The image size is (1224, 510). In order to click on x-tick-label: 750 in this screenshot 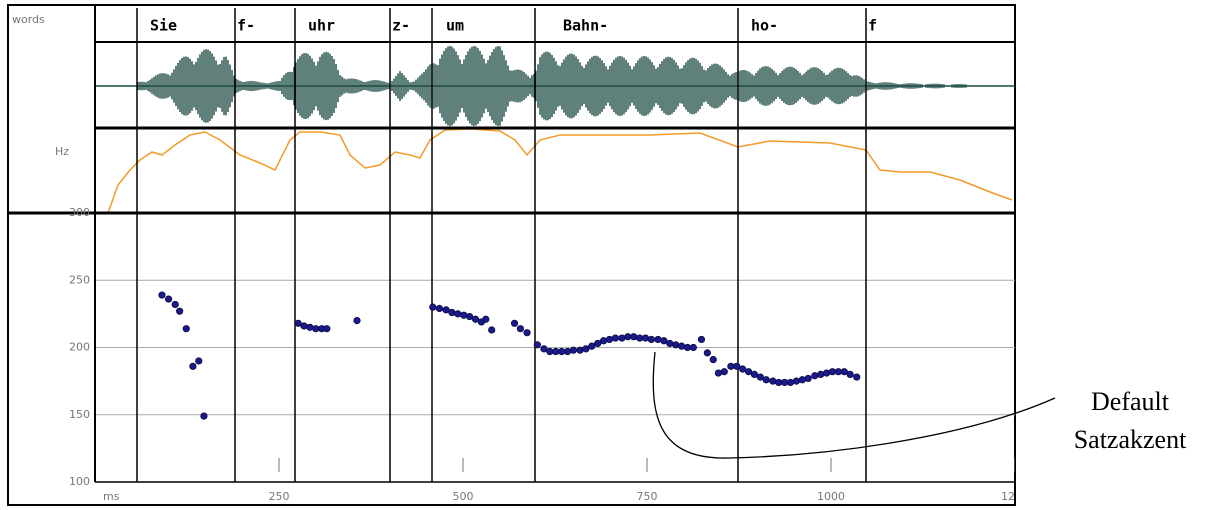, I will do `click(647, 496)`.